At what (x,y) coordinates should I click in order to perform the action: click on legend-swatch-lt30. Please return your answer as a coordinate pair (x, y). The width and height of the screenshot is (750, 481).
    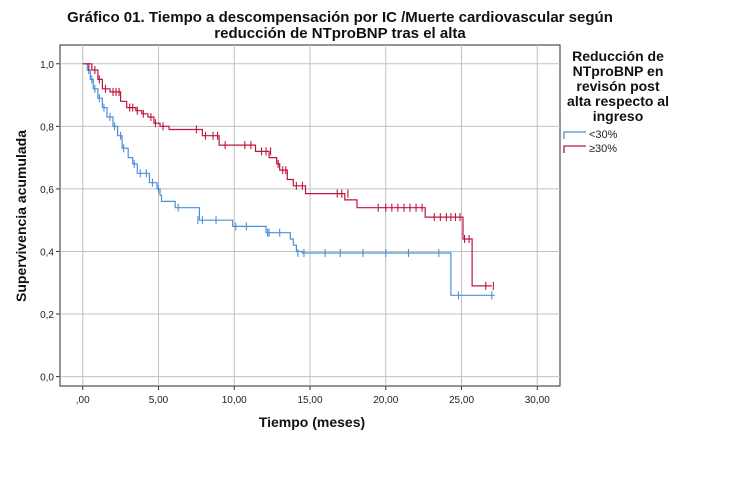
    Looking at the image, I should click on (574, 135).